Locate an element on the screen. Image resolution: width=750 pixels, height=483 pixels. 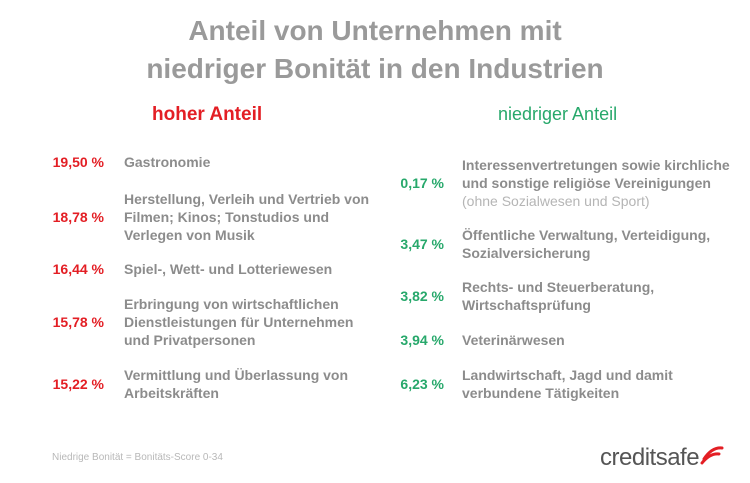
low-row-1-pct: 0,17 % is located at coordinates (422, 183).